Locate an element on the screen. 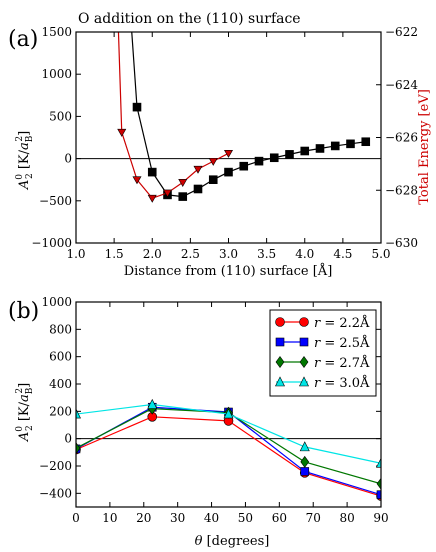 The image size is (436, 552). panel-a-y-tick-label: 500 is located at coordinates (60, 116).